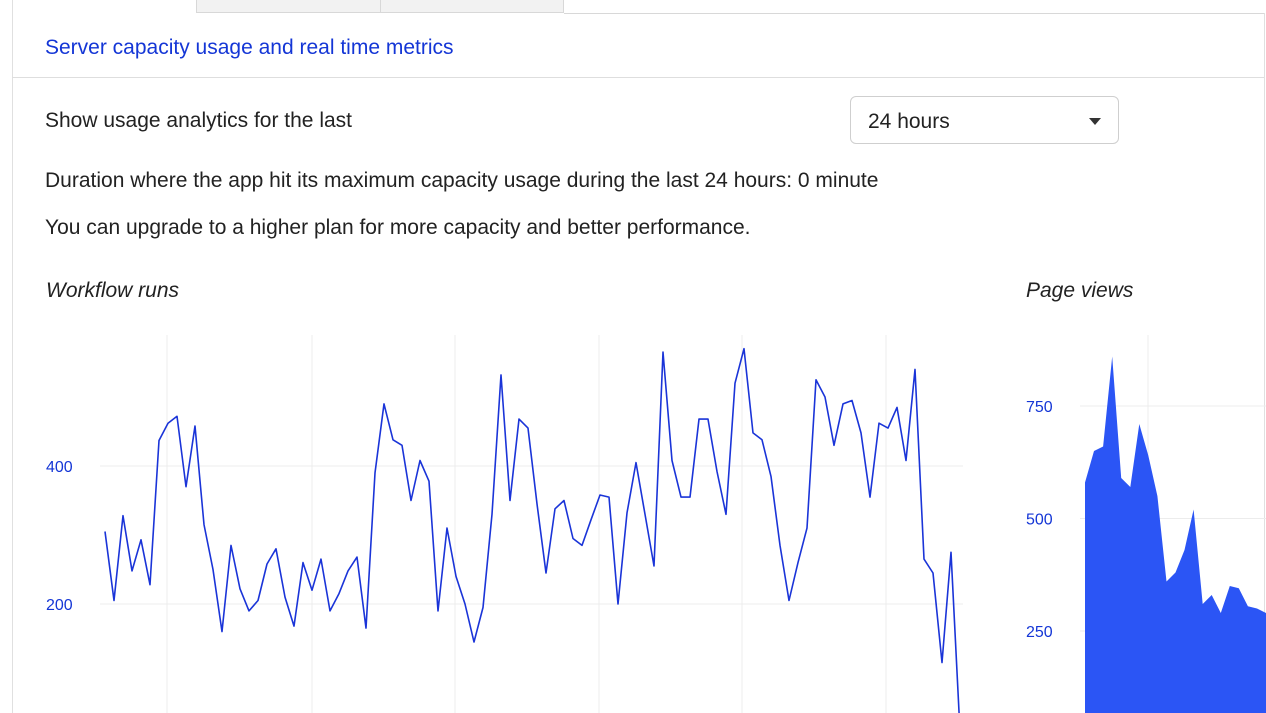 This screenshot has width=1266, height=713. Describe the element at coordinates (59, 467) in the screenshot. I see `workflow-runs-ytick-label: 400` at that location.